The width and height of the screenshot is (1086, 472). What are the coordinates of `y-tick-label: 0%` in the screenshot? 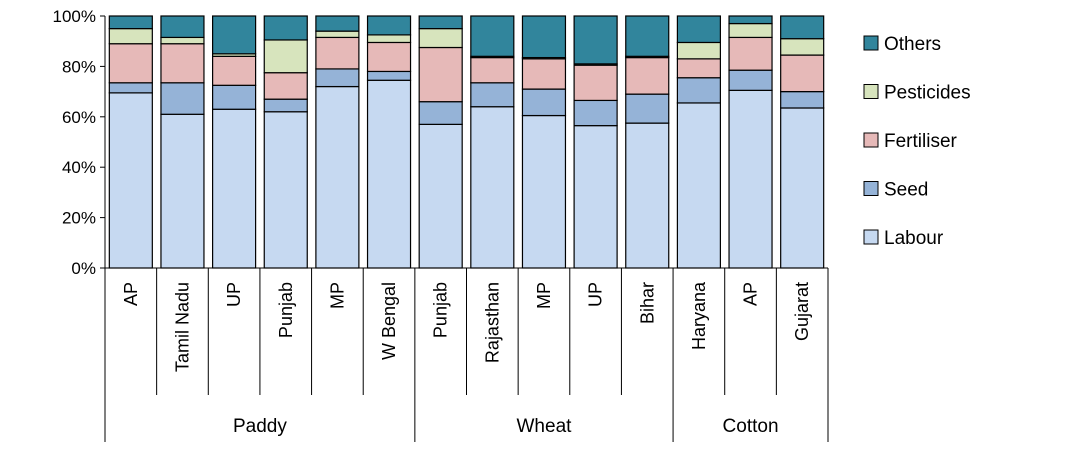 It's located at (83, 268).